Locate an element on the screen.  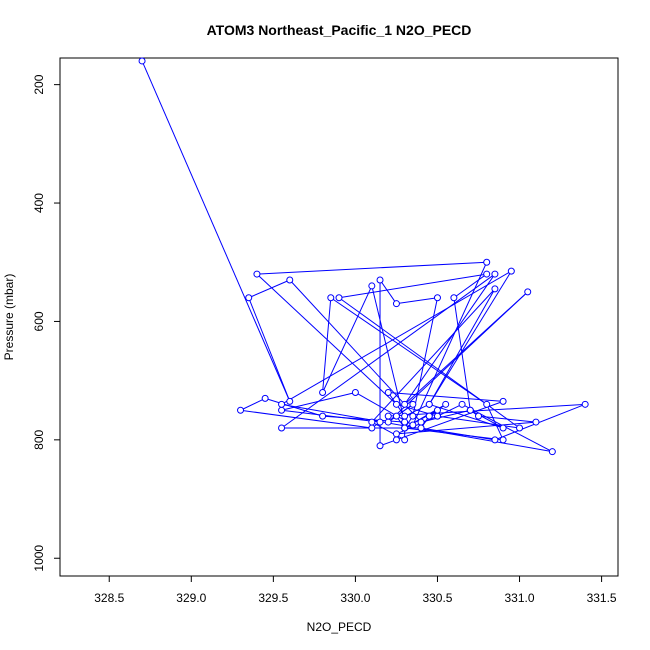
x-tick-label: 330.5 is located at coordinates (437, 598).